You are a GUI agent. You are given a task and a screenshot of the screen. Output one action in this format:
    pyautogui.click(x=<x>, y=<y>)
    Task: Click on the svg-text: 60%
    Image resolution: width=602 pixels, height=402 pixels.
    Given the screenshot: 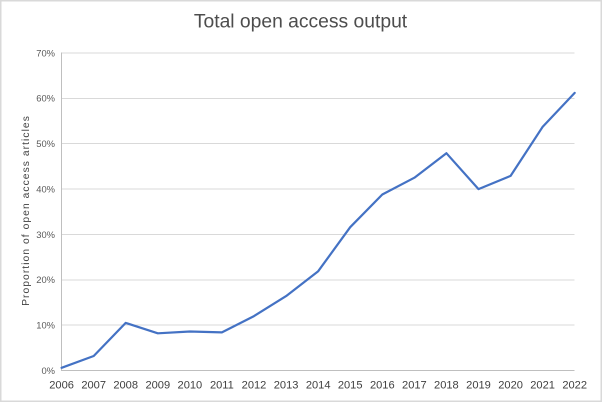 What is the action you would take?
    pyautogui.click(x=45, y=98)
    